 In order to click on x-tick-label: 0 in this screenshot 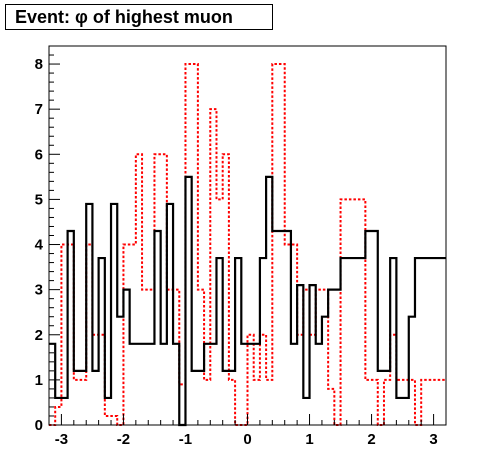, I will do `click(247, 439)`.